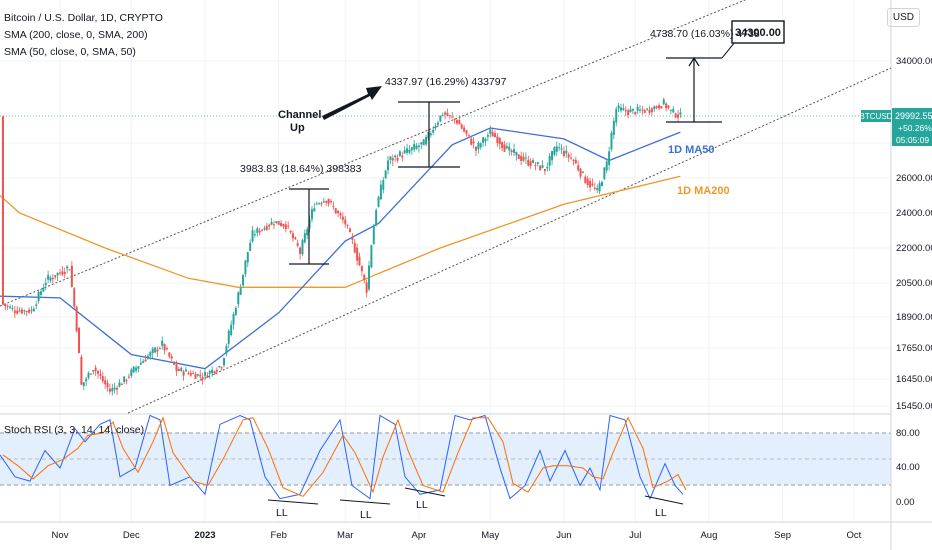  Describe the element at coordinates (914, 379) in the screenshot. I see `price-tick-label: 16450.00` at that location.